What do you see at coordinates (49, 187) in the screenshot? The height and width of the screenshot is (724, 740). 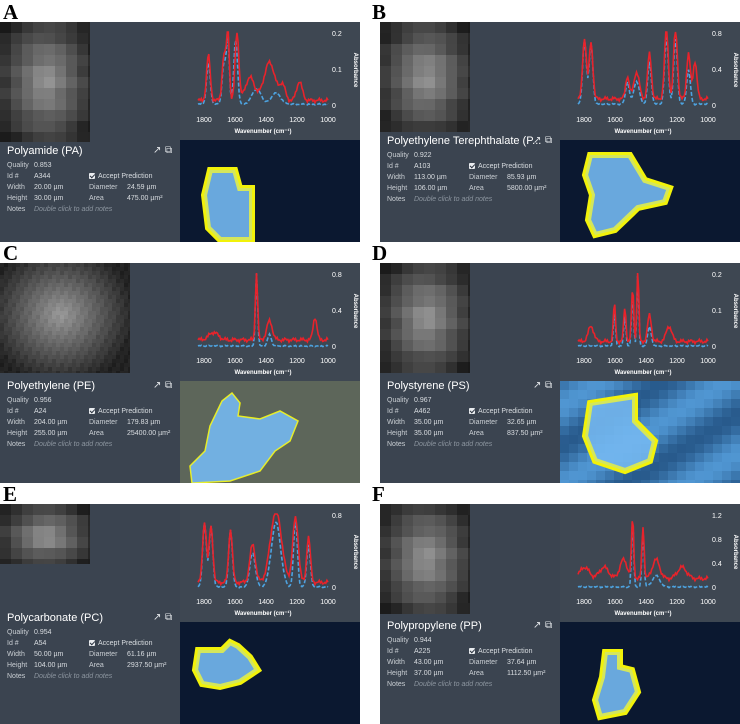 I see `width-value: 20.00 µm` at bounding box center [49, 187].